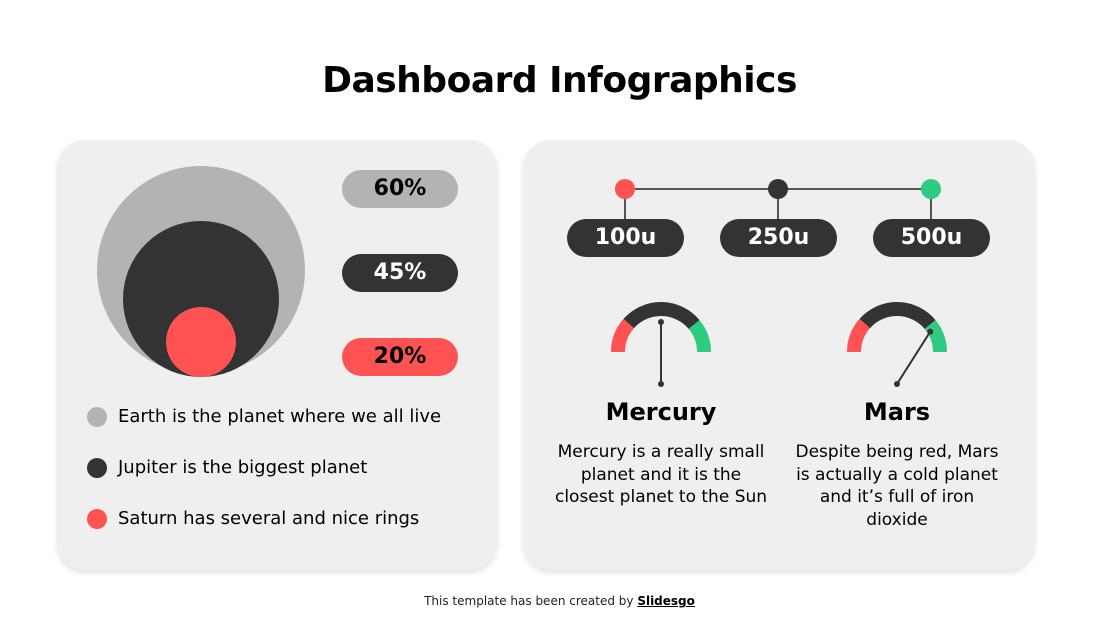 This screenshot has width=1119, height=629. What do you see at coordinates (201, 342) in the screenshot?
I see `saturn-circle` at bounding box center [201, 342].